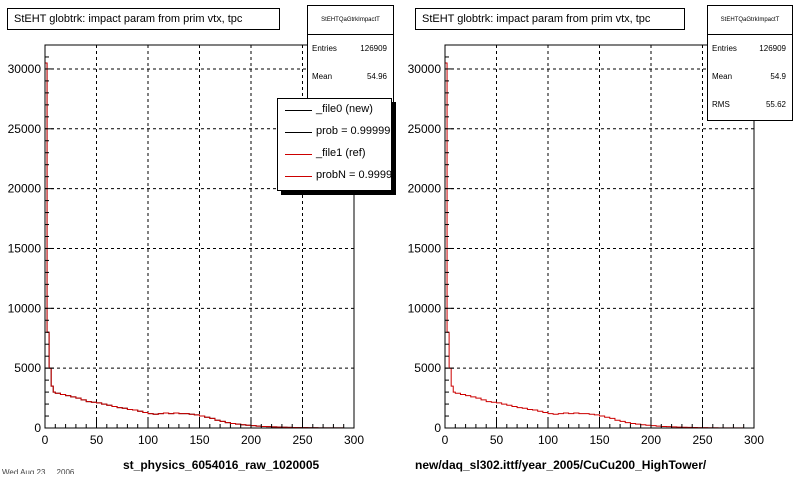 The width and height of the screenshot is (800, 480). Describe the element at coordinates (221, 465) in the screenshot. I see `x-axis-title: st_physics_6054016_raw_1020005` at that location.